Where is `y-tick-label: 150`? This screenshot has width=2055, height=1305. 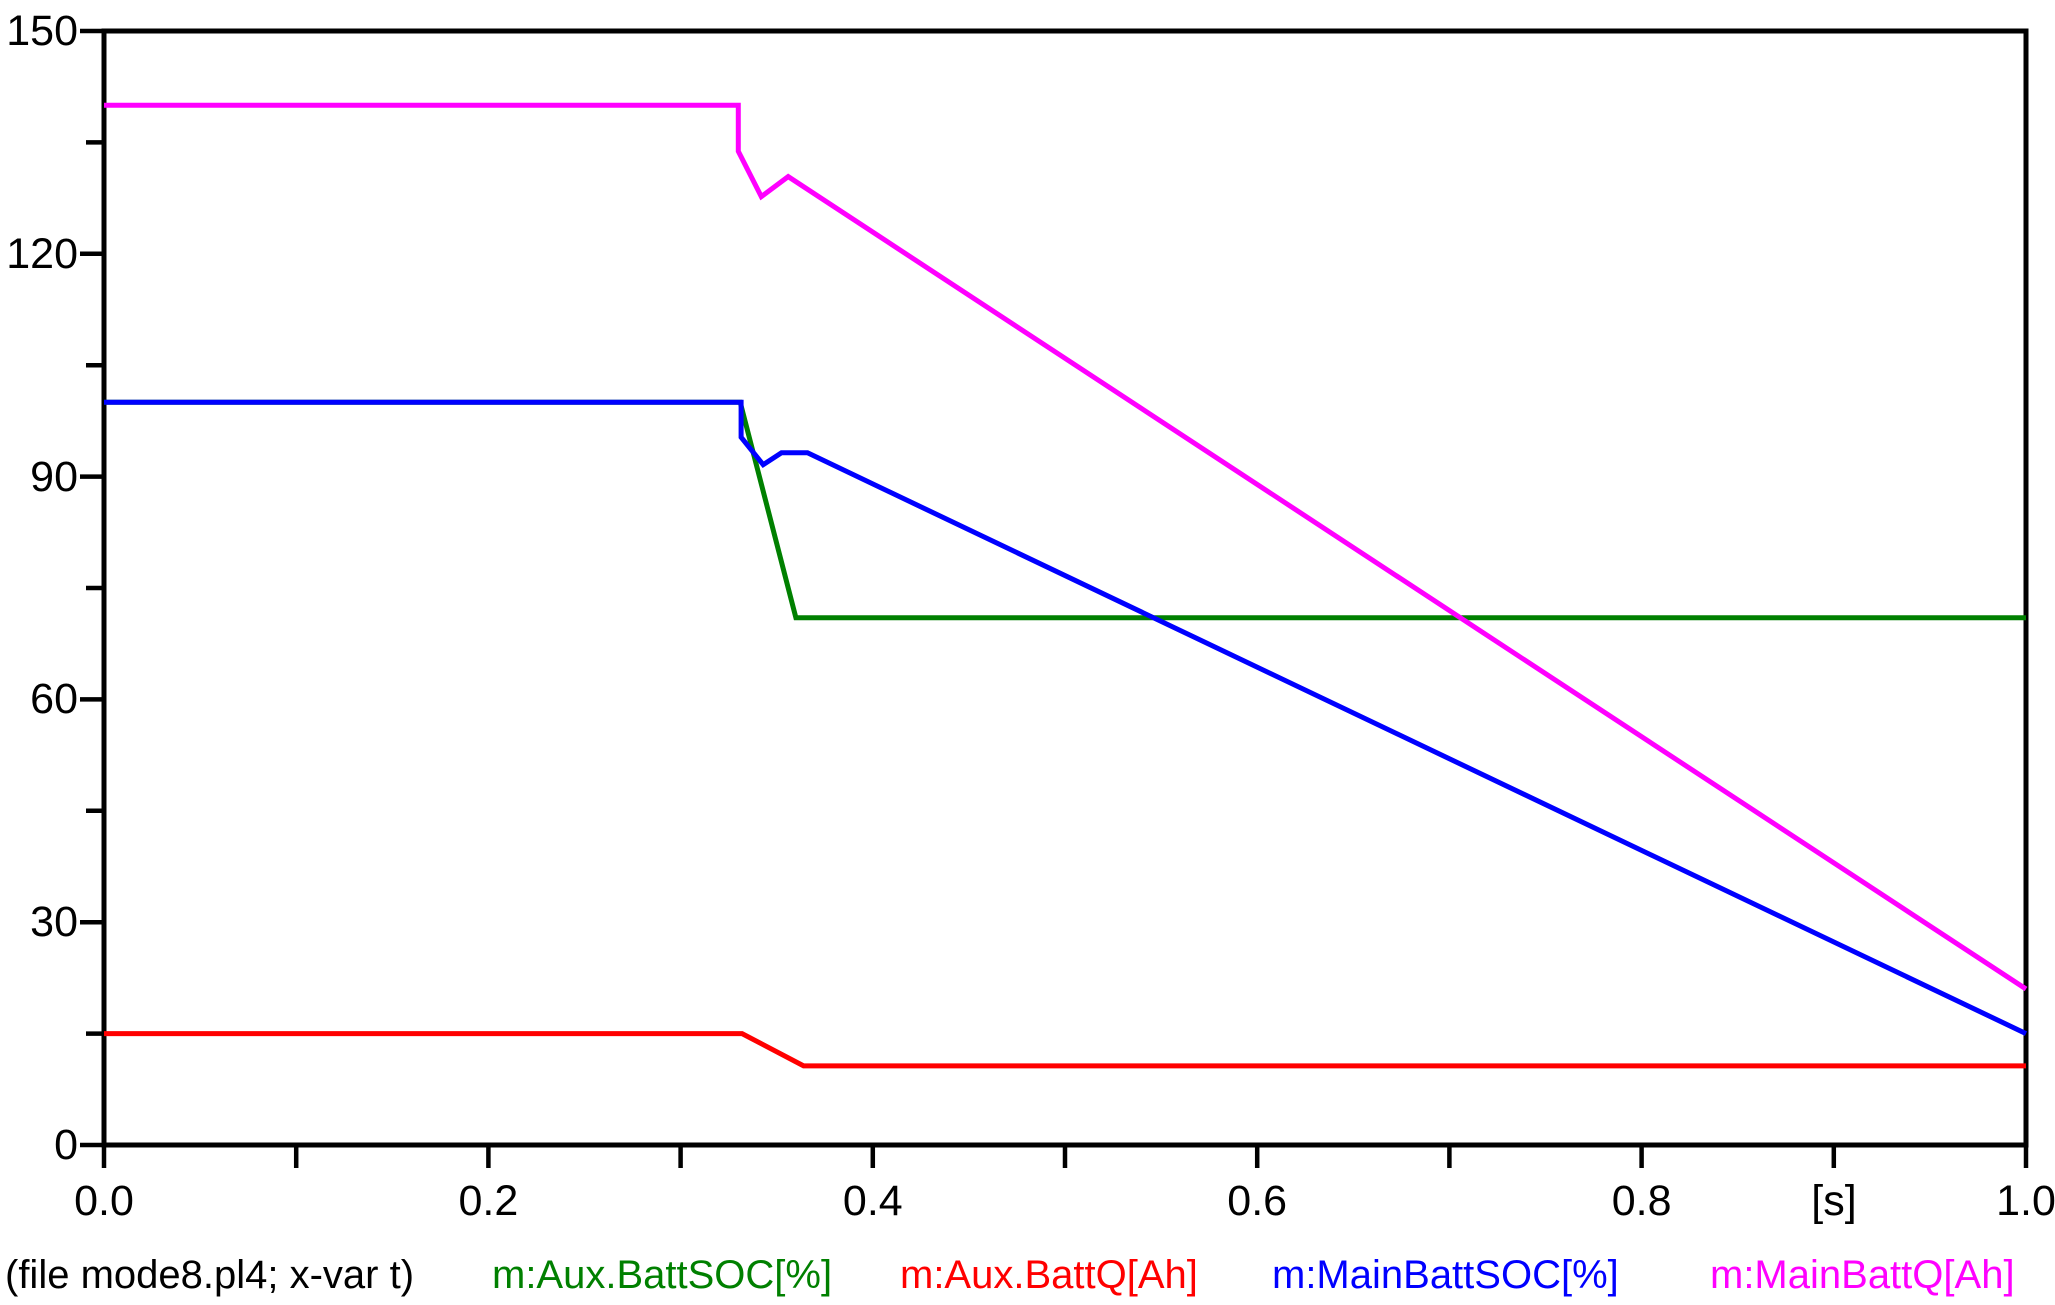 y-tick-label: 150 is located at coordinates (42, 31).